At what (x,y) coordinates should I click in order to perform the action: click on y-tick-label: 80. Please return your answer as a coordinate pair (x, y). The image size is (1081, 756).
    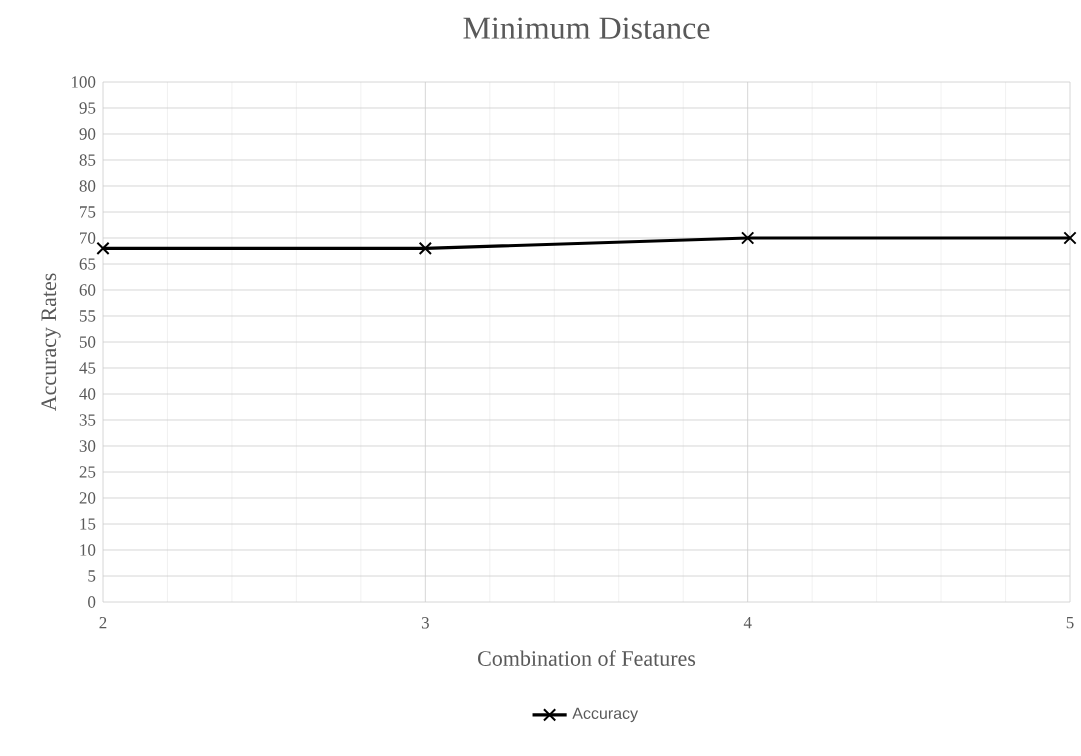
    Looking at the image, I should click on (87, 186).